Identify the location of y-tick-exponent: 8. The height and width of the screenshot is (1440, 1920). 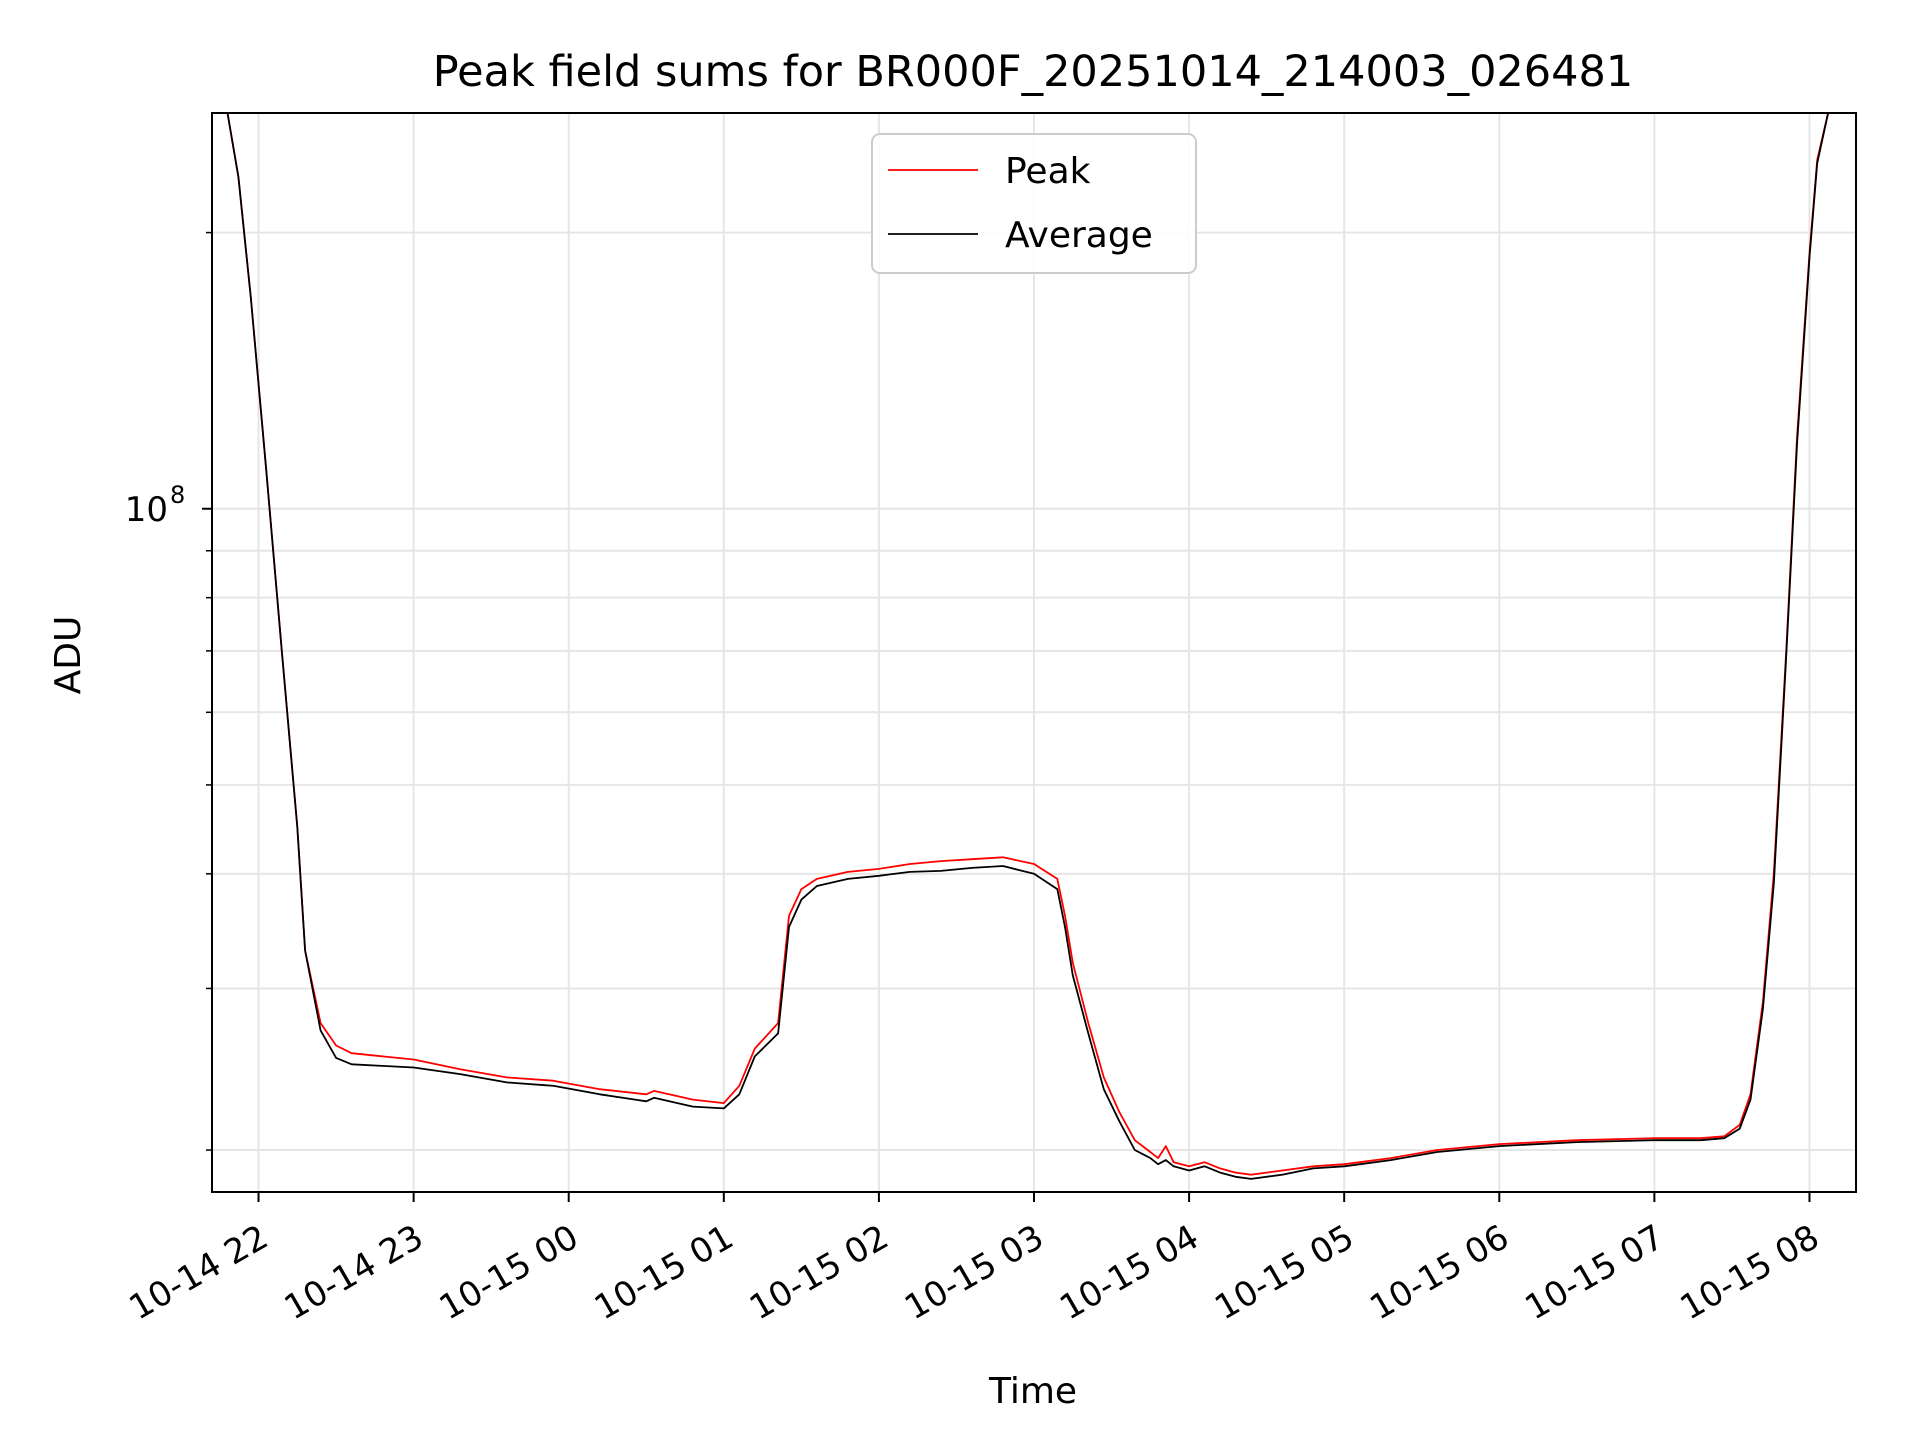
(177, 495).